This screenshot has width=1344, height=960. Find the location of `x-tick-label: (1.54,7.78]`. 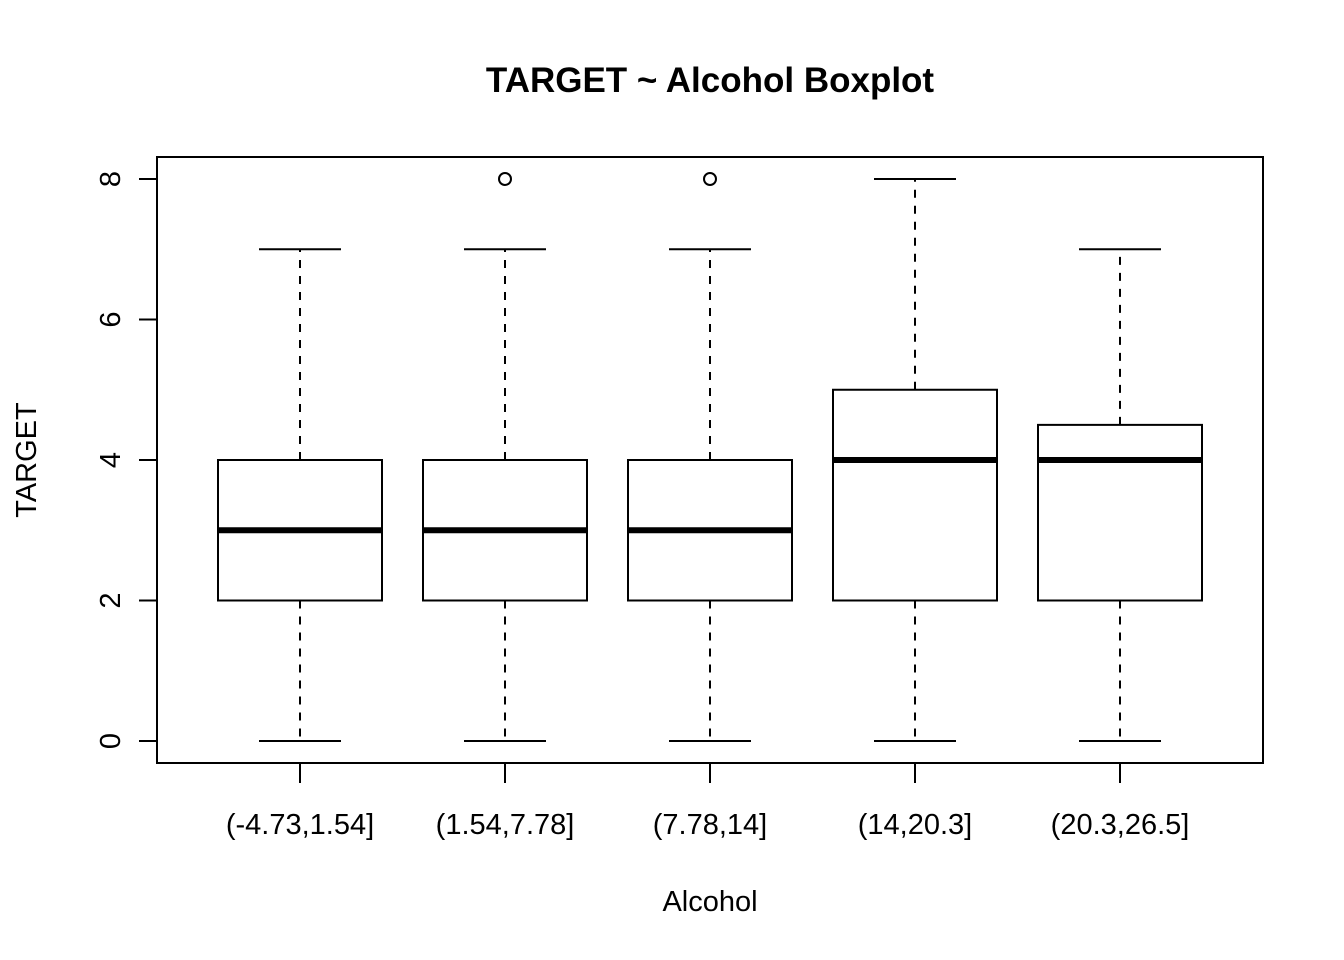

x-tick-label: (1.54,7.78] is located at coordinates (505, 825).